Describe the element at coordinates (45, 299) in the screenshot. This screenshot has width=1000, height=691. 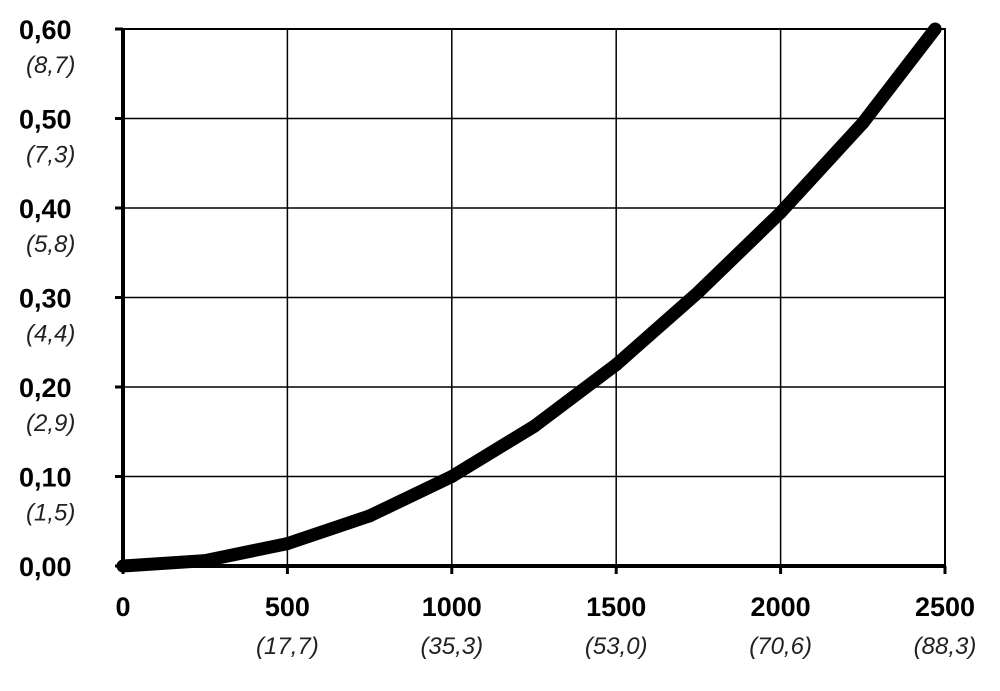
I see `y-tick-label-3: 0,30` at that location.